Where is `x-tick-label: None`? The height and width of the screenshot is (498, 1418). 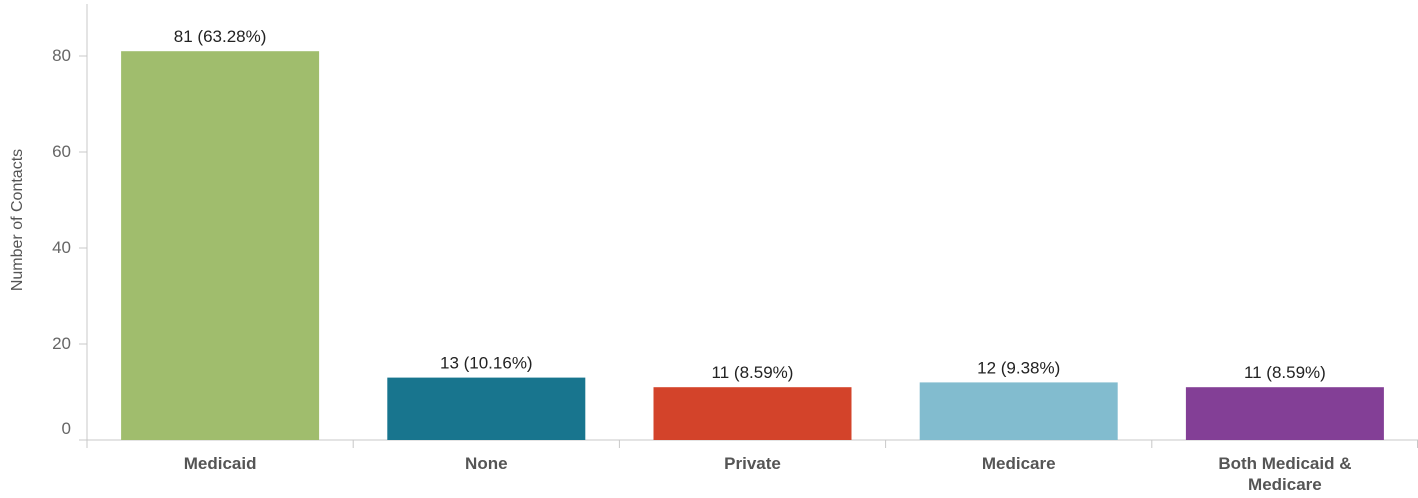
x-tick-label: None is located at coordinates (486, 463).